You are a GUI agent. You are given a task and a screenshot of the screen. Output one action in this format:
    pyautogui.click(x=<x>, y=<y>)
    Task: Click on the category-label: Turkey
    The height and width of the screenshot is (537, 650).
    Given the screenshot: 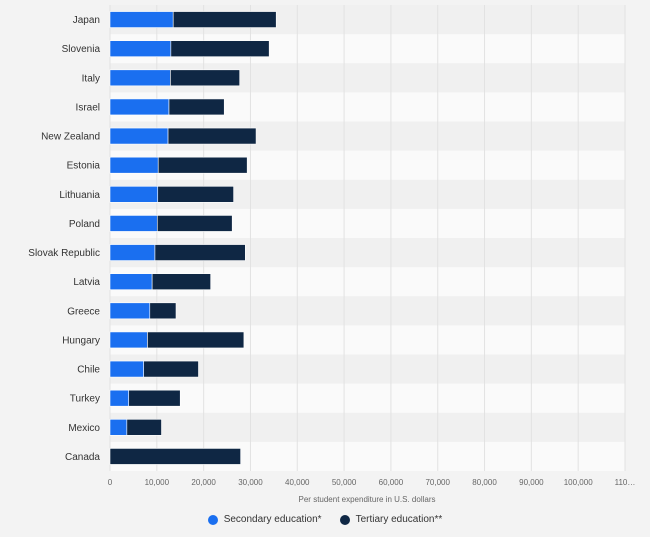 What is the action you would take?
    pyautogui.click(x=85, y=399)
    